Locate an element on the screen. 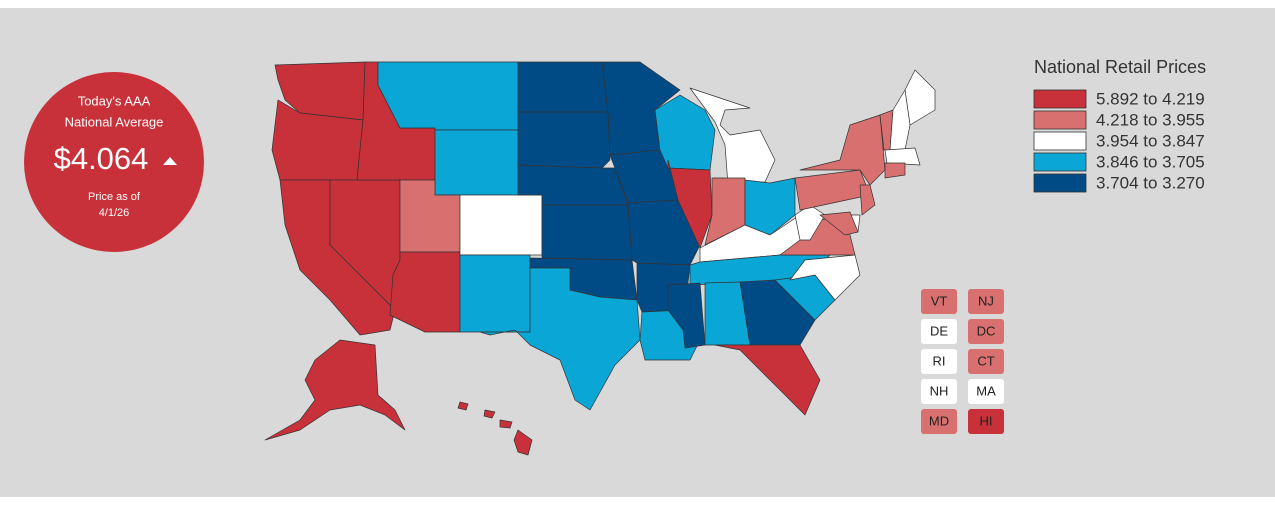 The width and height of the screenshot is (1275, 508). small-state-label: NH is located at coordinates (939, 390).